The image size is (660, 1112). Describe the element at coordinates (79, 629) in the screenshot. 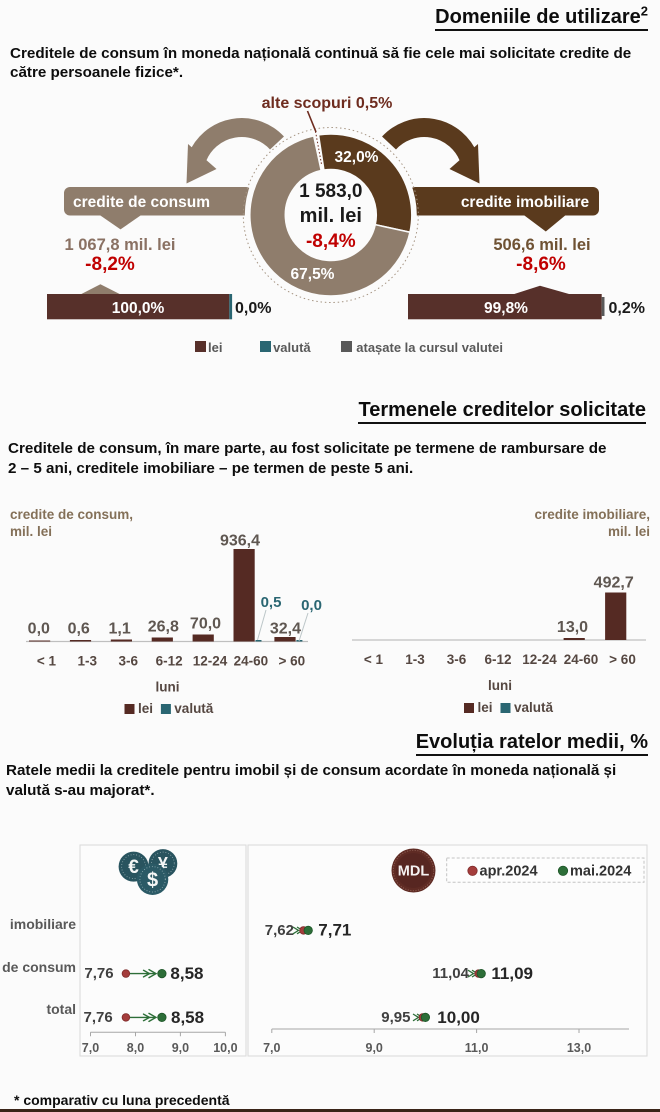

I see `svg-text: 0,6` at that location.